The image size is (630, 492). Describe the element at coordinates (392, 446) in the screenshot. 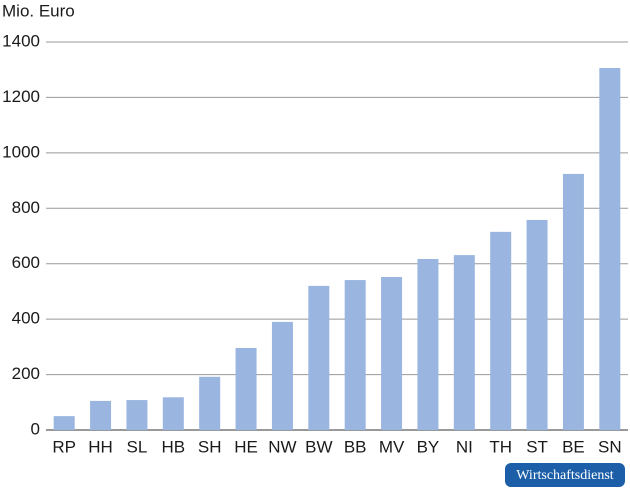

I see `x-tick-label: MV` at that location.